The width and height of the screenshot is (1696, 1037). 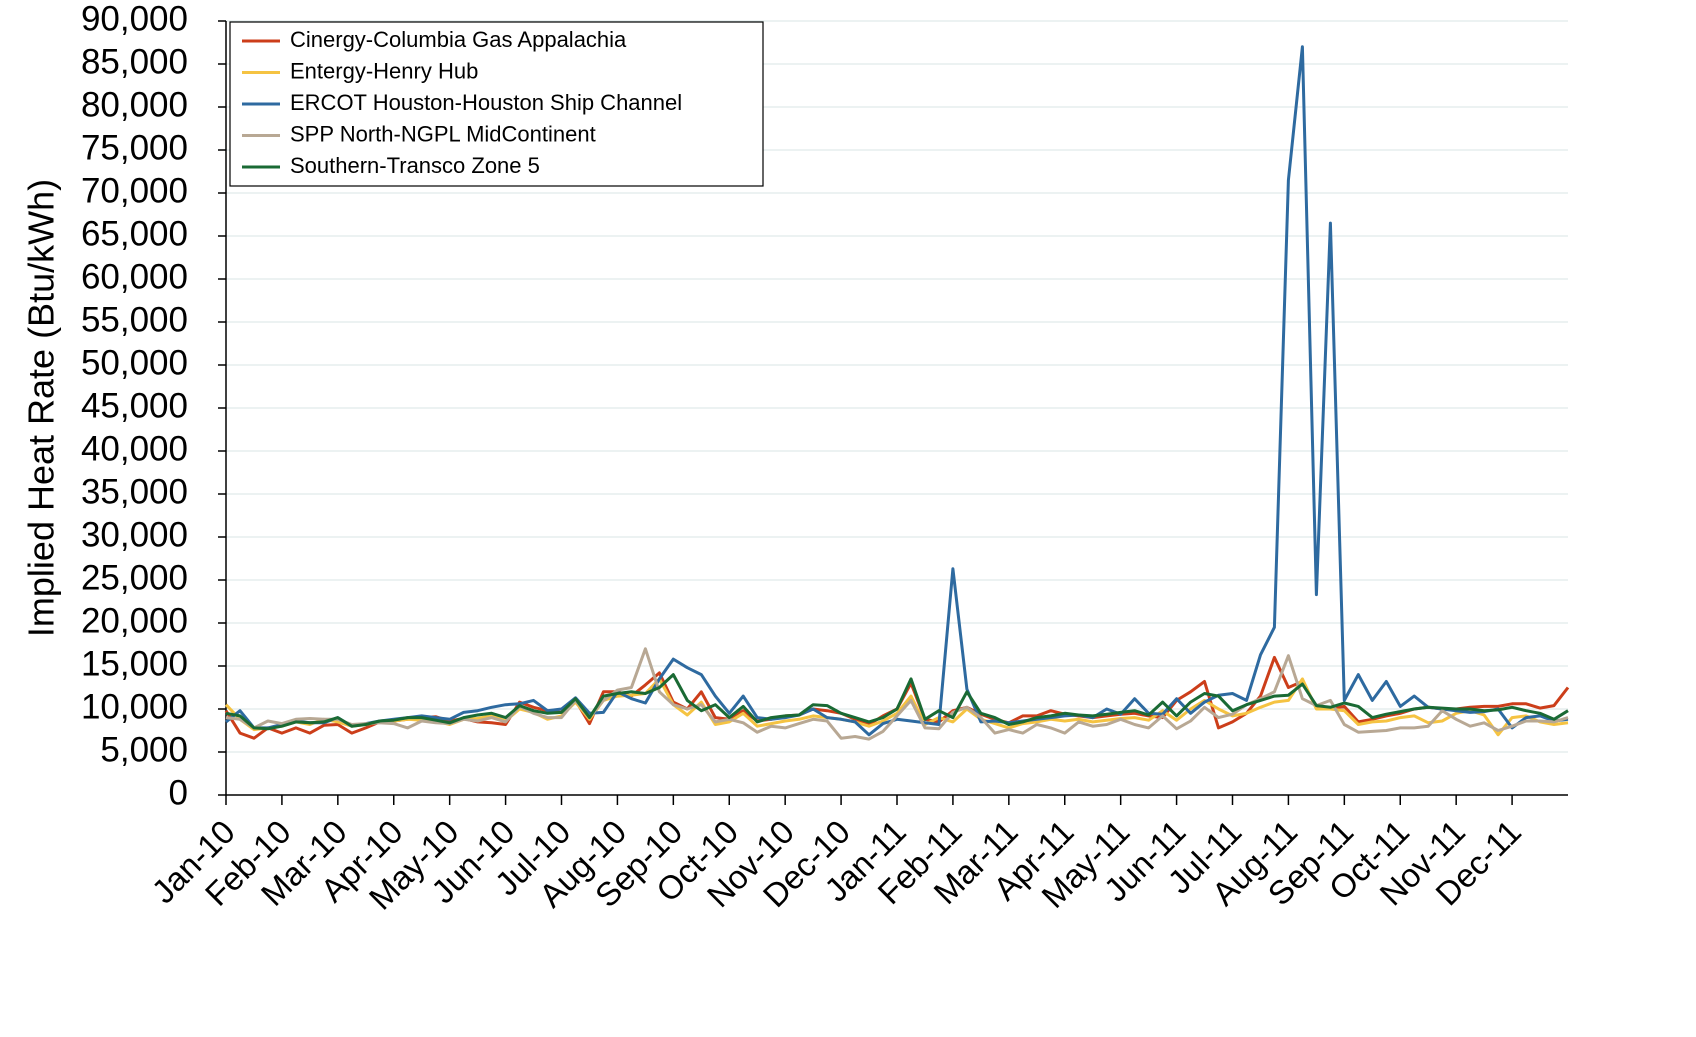 I want to click on y-tick-label: 40,000, so click(x=134, y=448).